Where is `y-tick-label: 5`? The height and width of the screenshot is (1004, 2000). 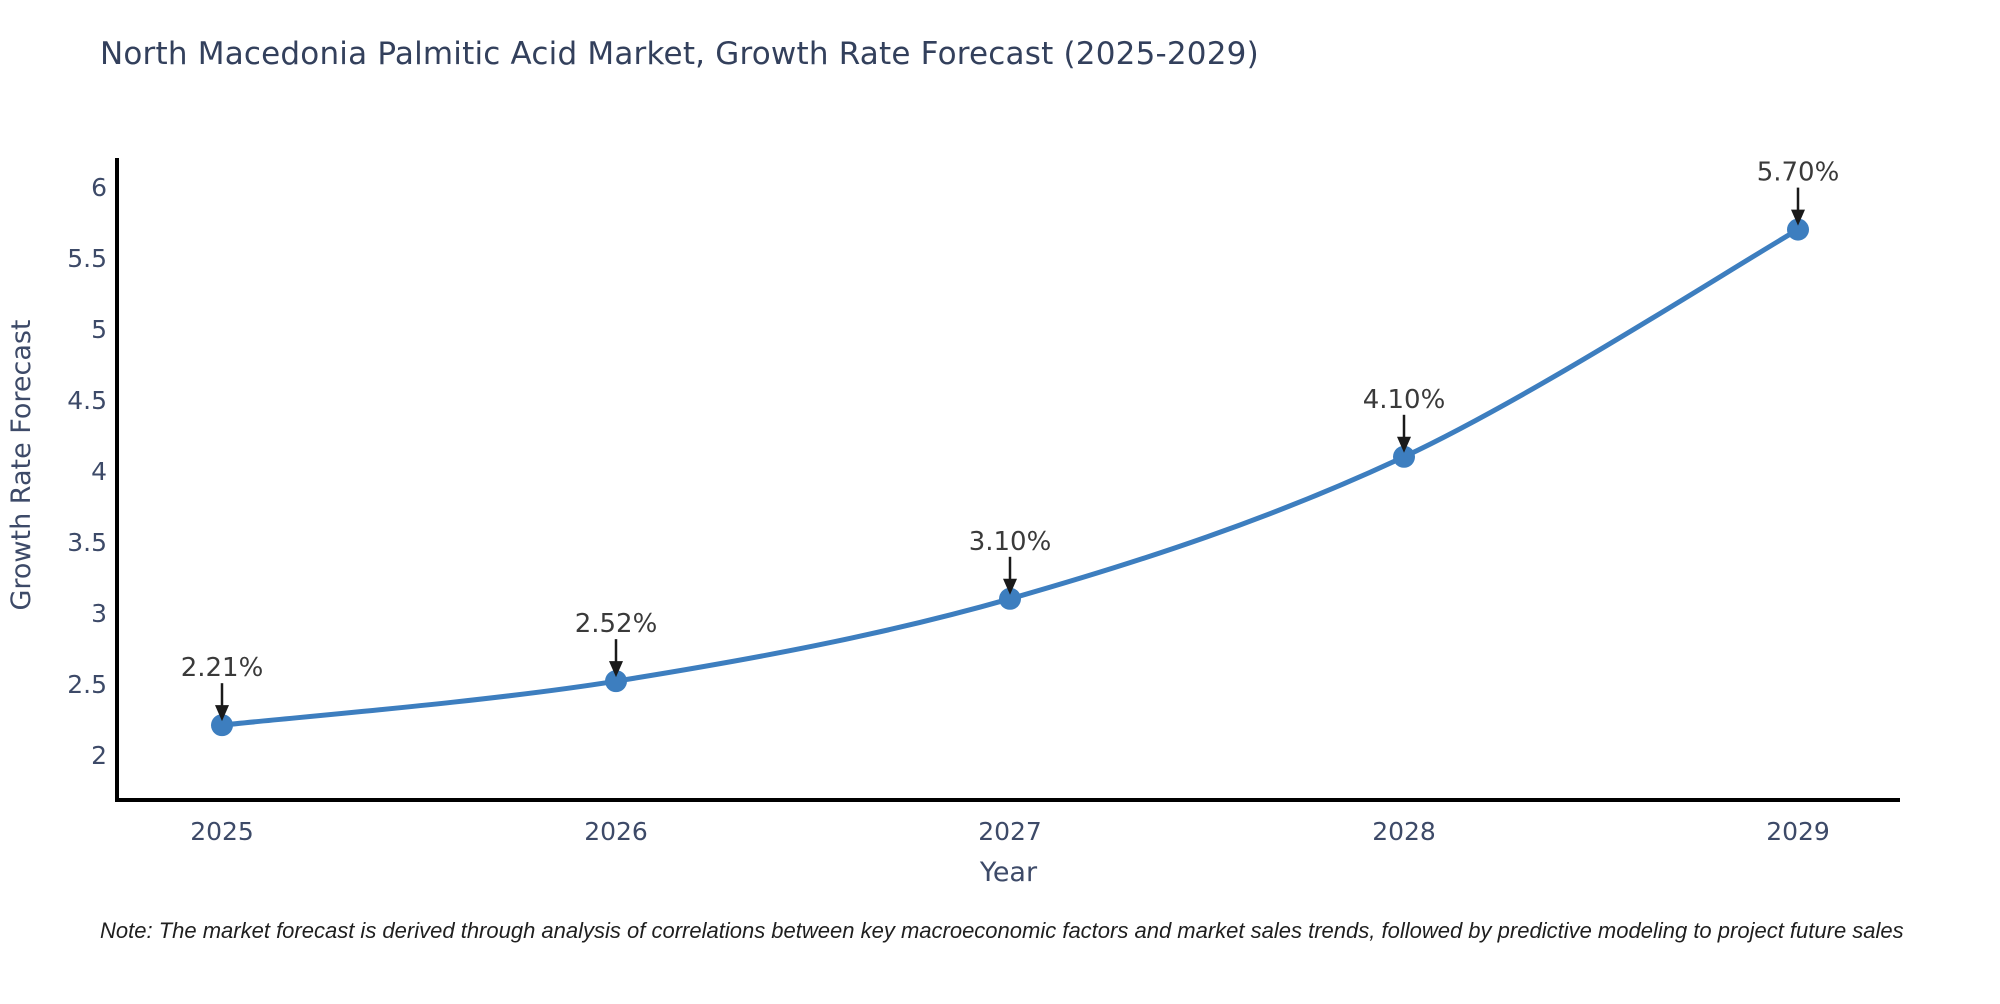 y-tick-label: 5 is located at coordinates (99, 329).